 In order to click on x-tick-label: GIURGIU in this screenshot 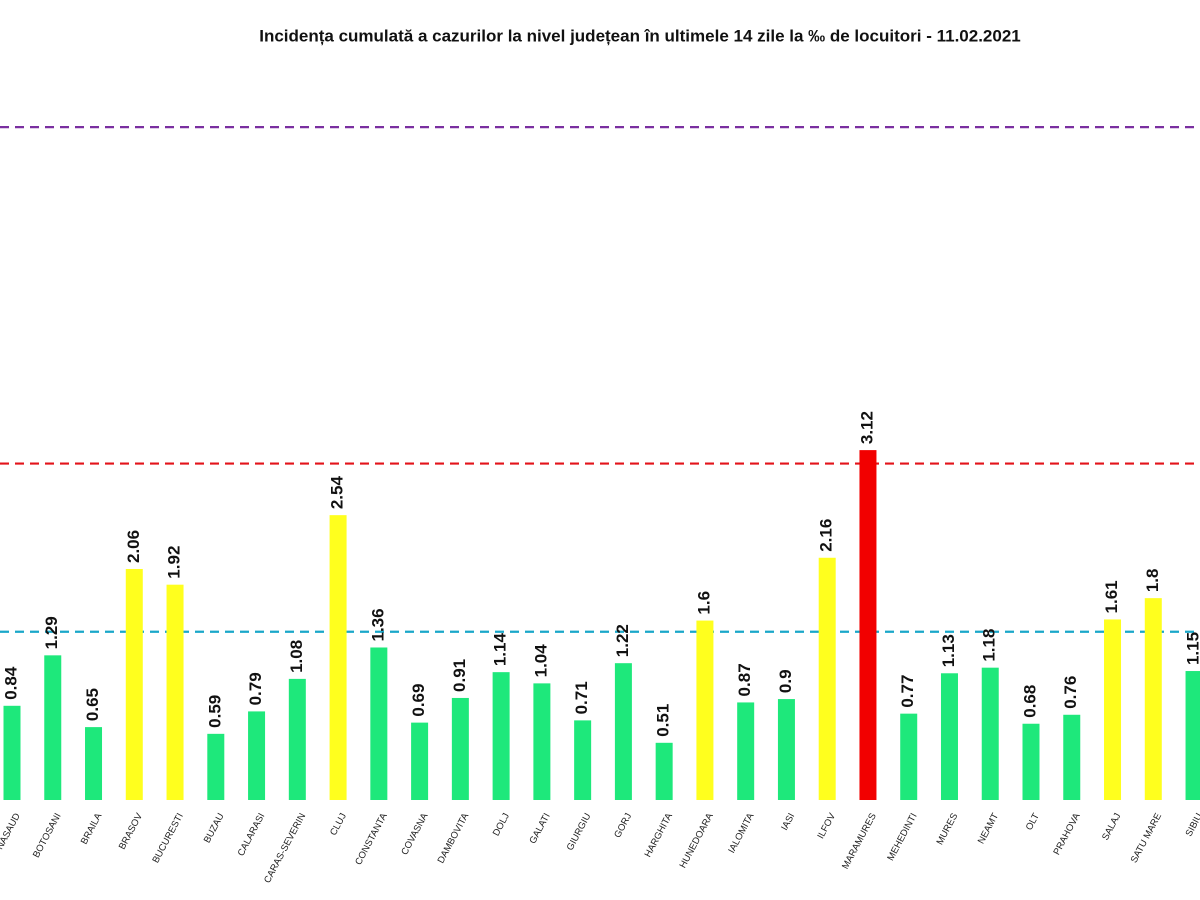, I will do `click(579, 831)`.